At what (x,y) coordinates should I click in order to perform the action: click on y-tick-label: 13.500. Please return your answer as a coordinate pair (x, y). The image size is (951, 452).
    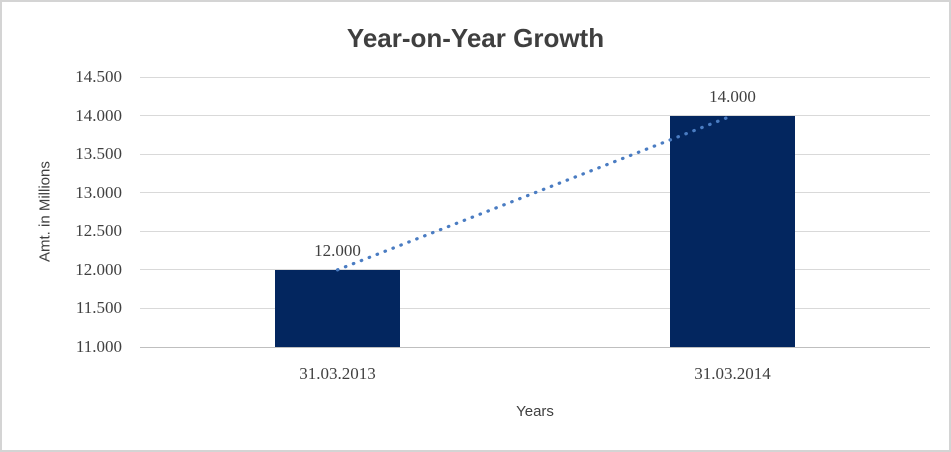
    Looking at the image, I should click on (98, 154).